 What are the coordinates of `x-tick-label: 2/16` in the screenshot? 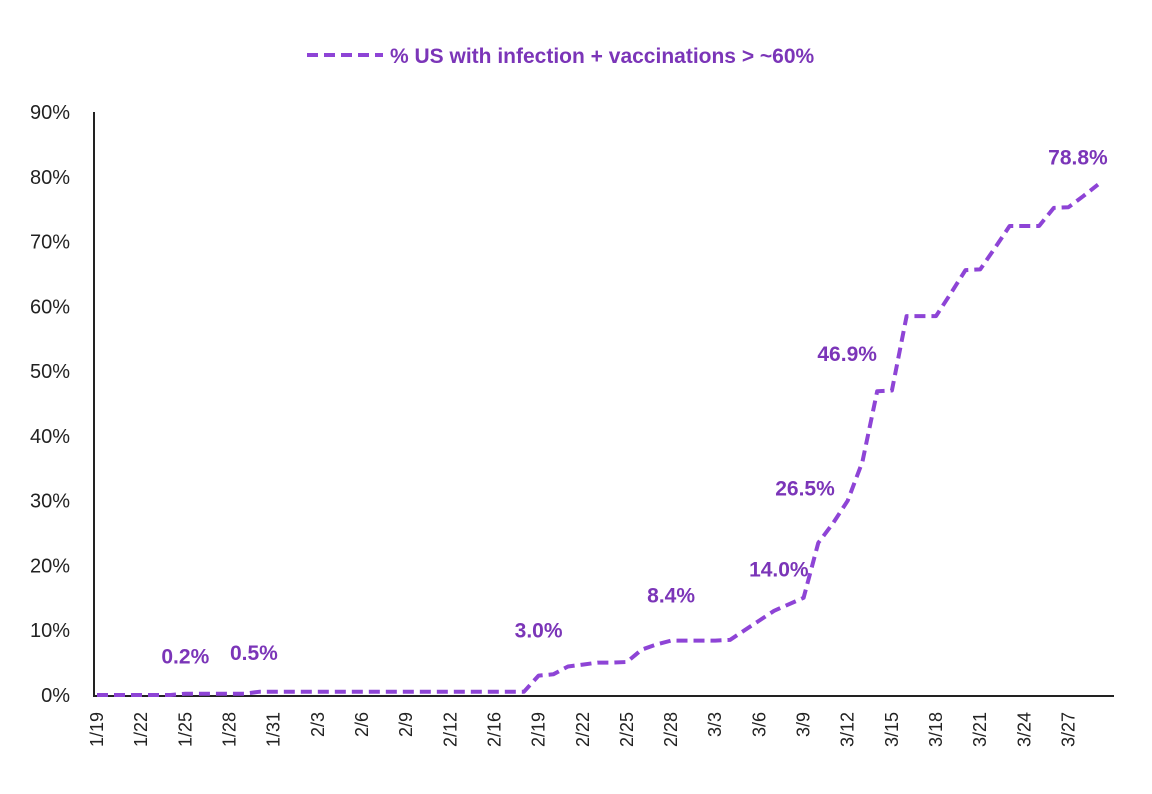 It's located at (494, 729).